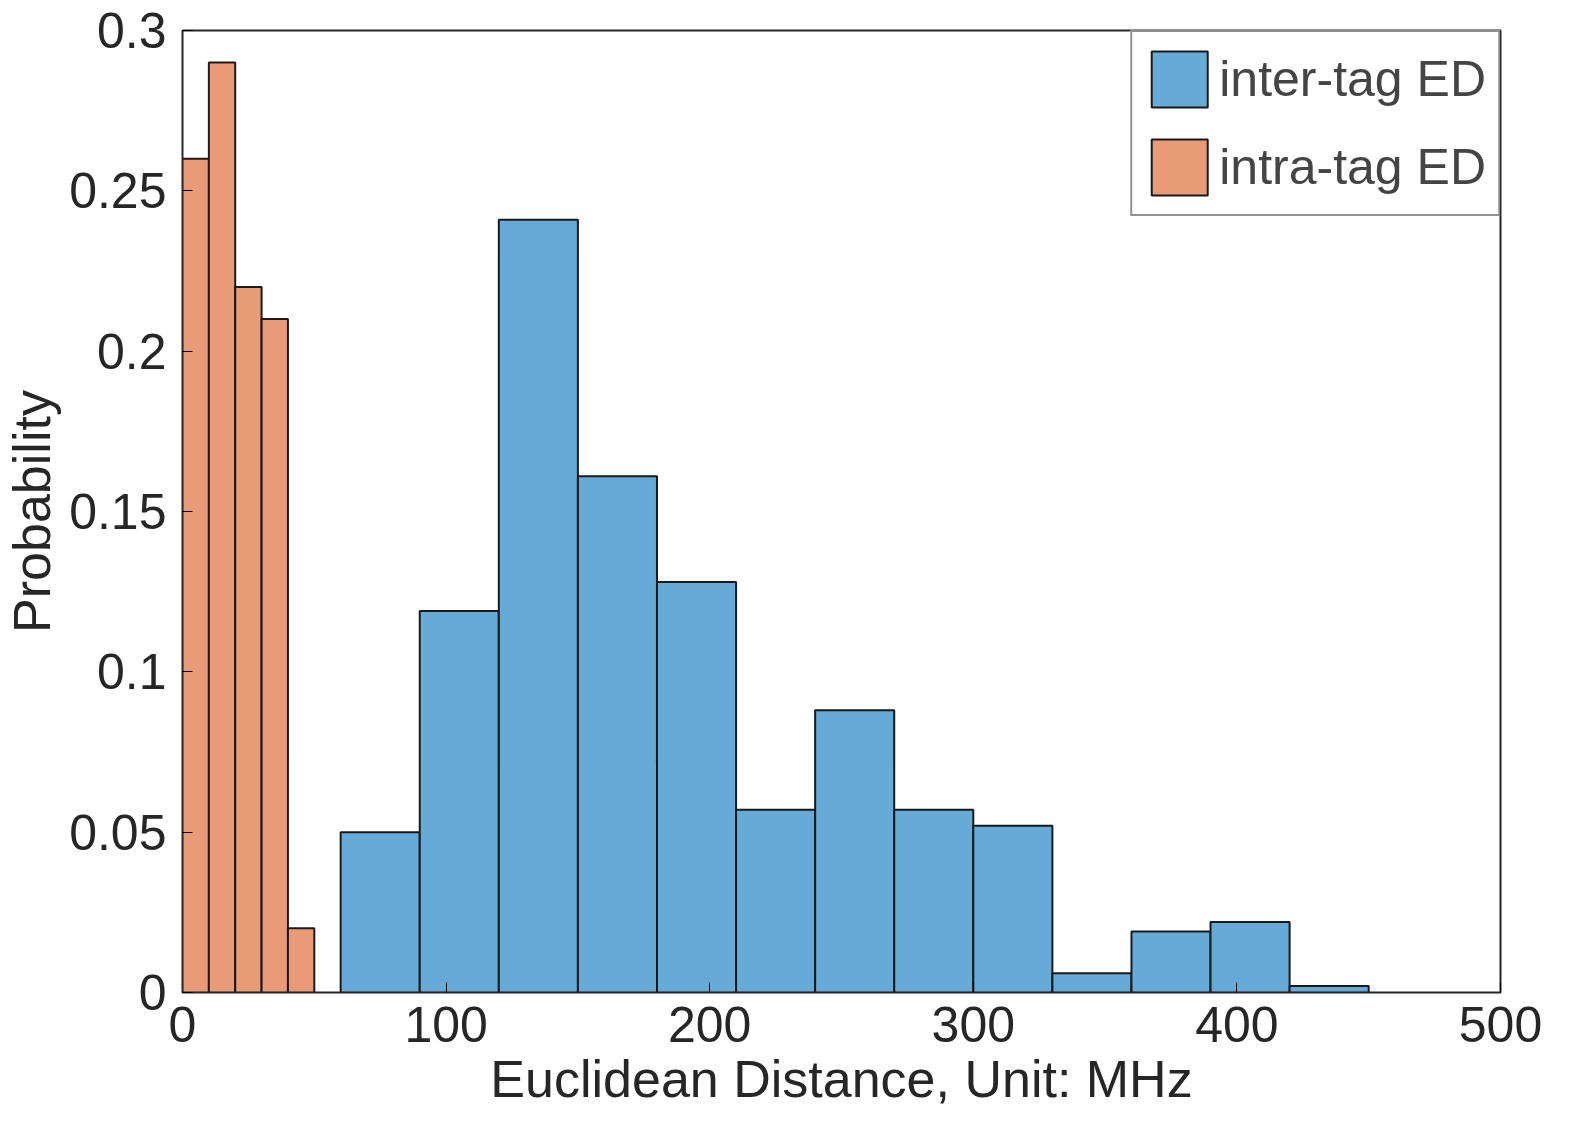 This screenshot has width=1588, height=1131. I want to click on x-tick-label: 100, so click(446, 1024).